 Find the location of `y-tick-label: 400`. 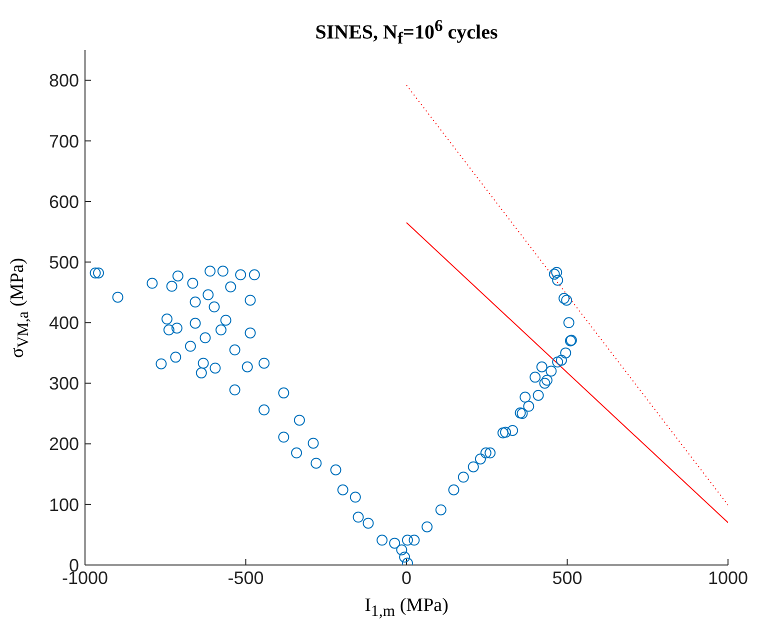

y-tick-label: 400 is located at coordinates (63, 323).